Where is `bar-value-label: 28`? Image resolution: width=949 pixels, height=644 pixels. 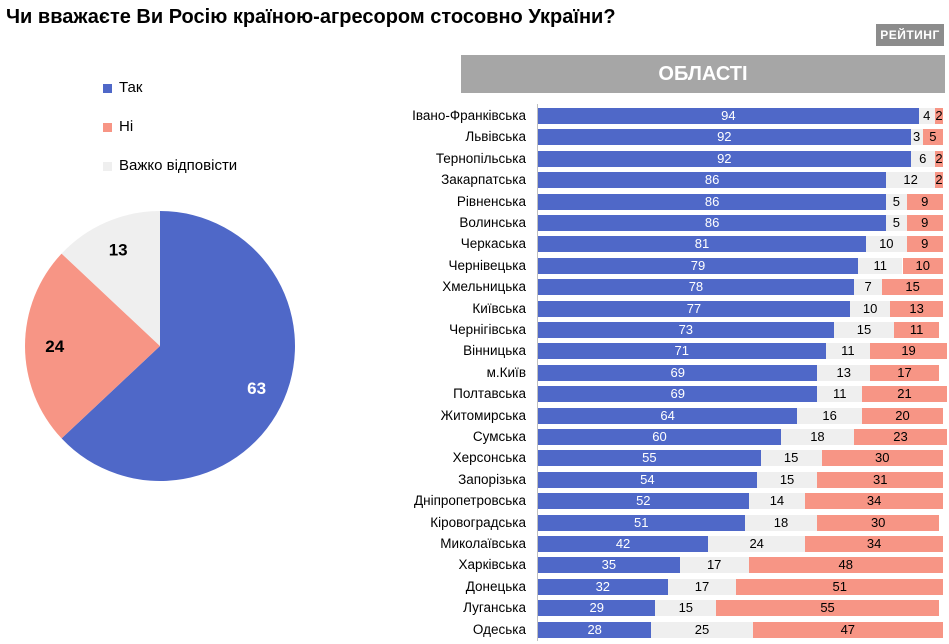
bar-value-label: 28 is located at coordinates (594, 629).